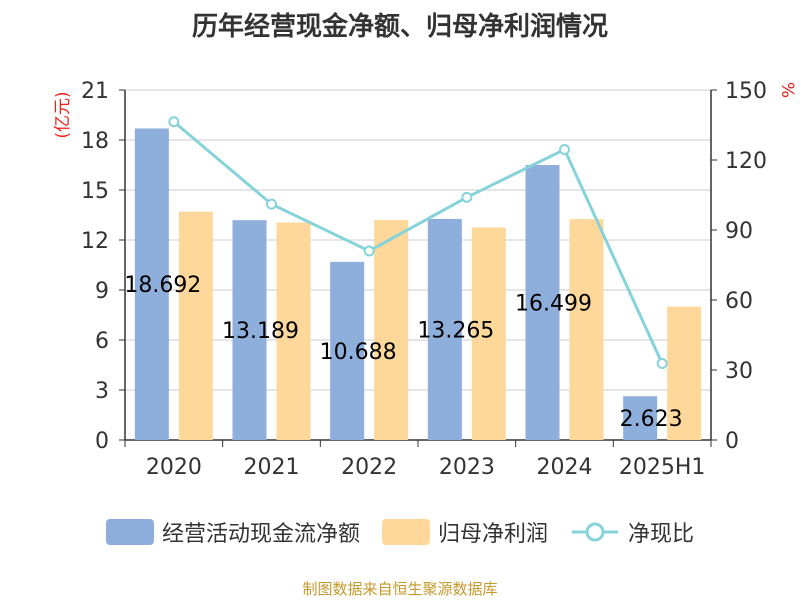 The width and height of the screenshot is (800, 600). Describe the element at coordinates (102, 341) in the screenshot. I see `y-left-tick-label: 6` at that location.